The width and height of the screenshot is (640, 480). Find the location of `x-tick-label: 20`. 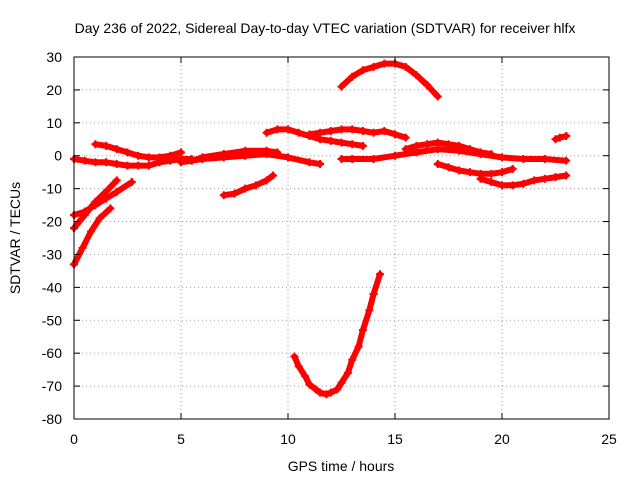

x-tick-label: 20 is located at coordinates (502, 439).